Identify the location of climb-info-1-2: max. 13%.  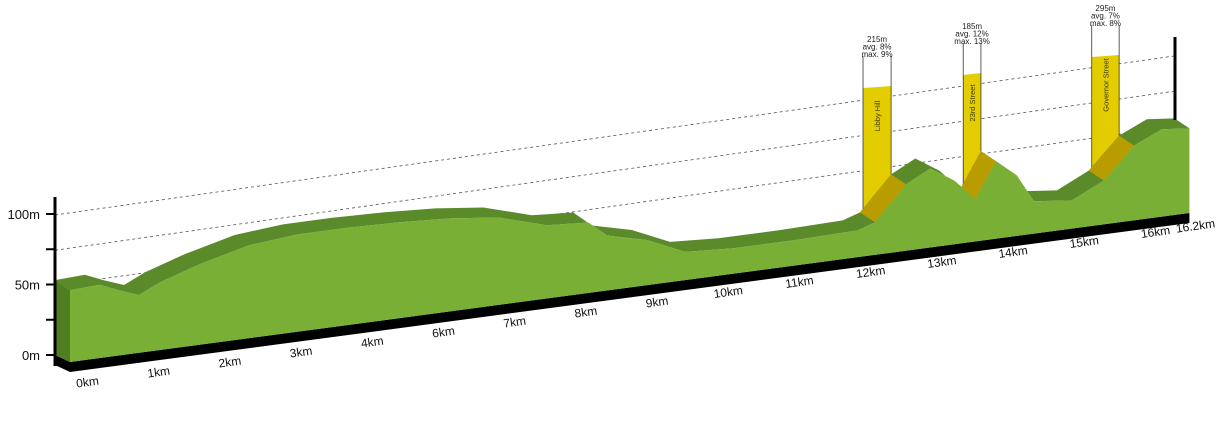
(972, 41).